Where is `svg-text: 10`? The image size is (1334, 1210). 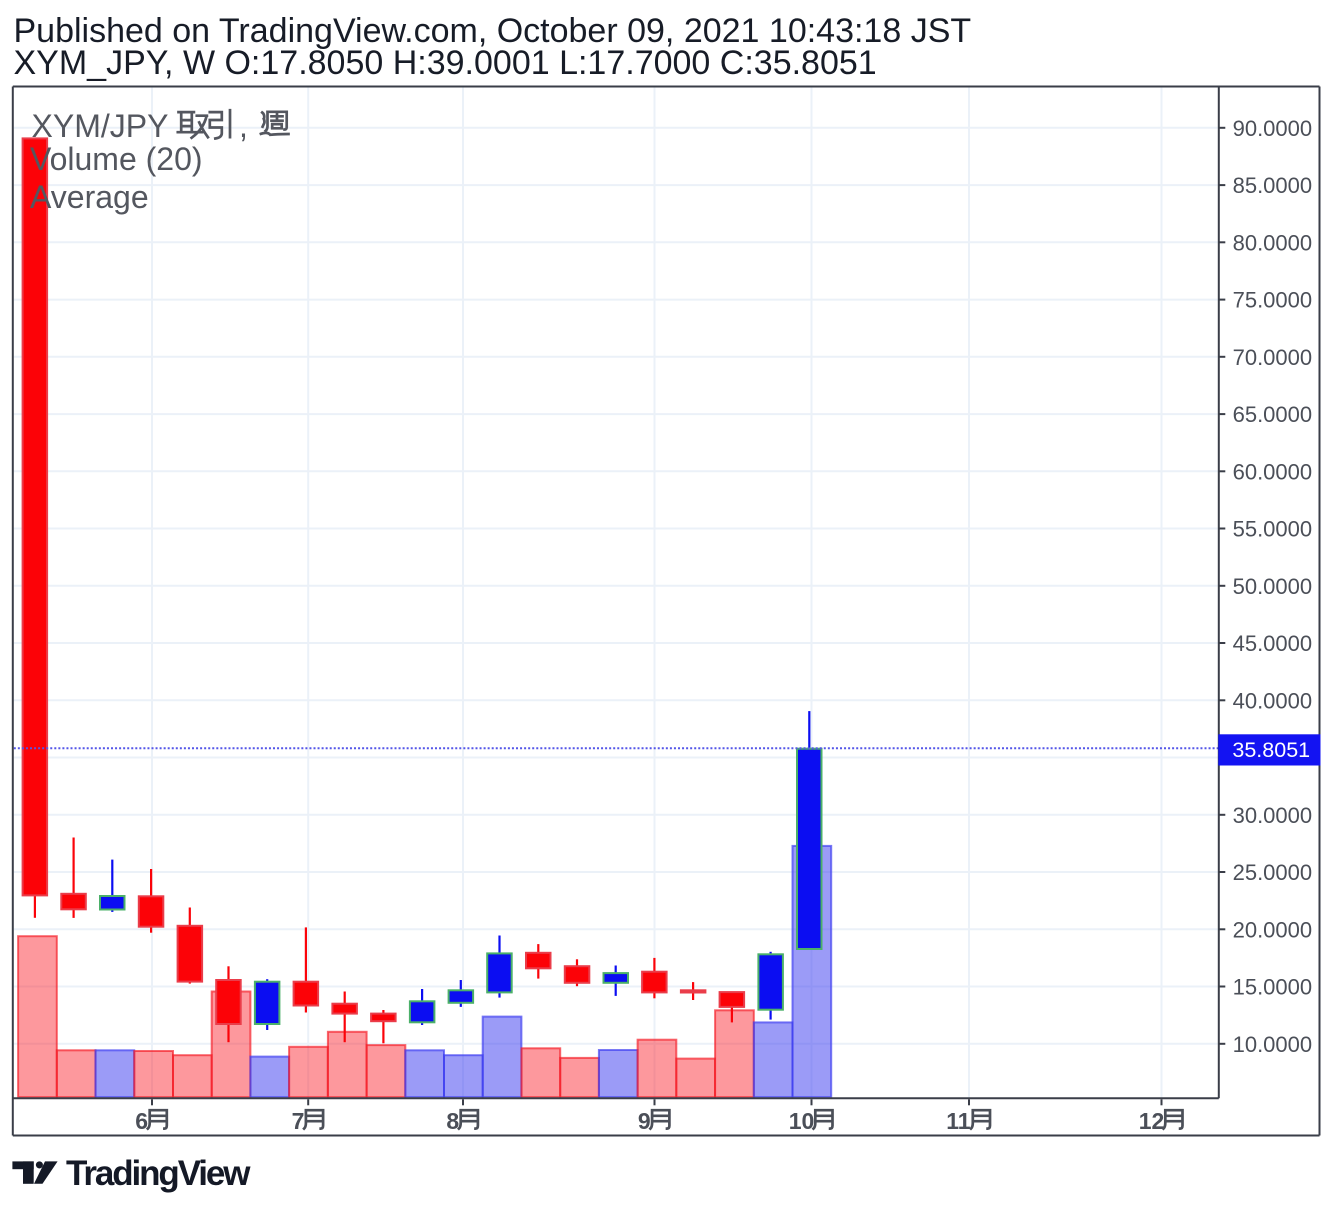 svg-text: 10 is located at coordinates (802, 1121).